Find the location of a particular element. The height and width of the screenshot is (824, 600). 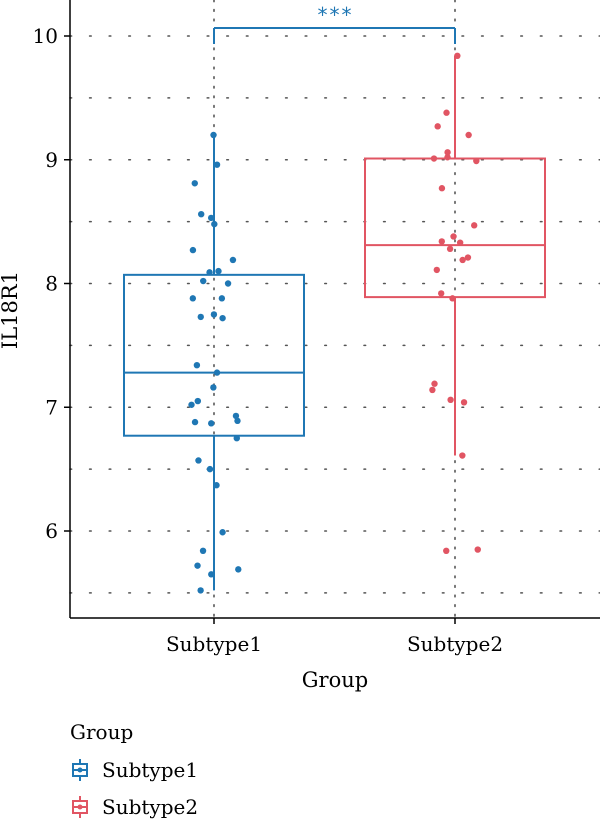

y-tick-label: 6 is located at coordinates (51, 531).